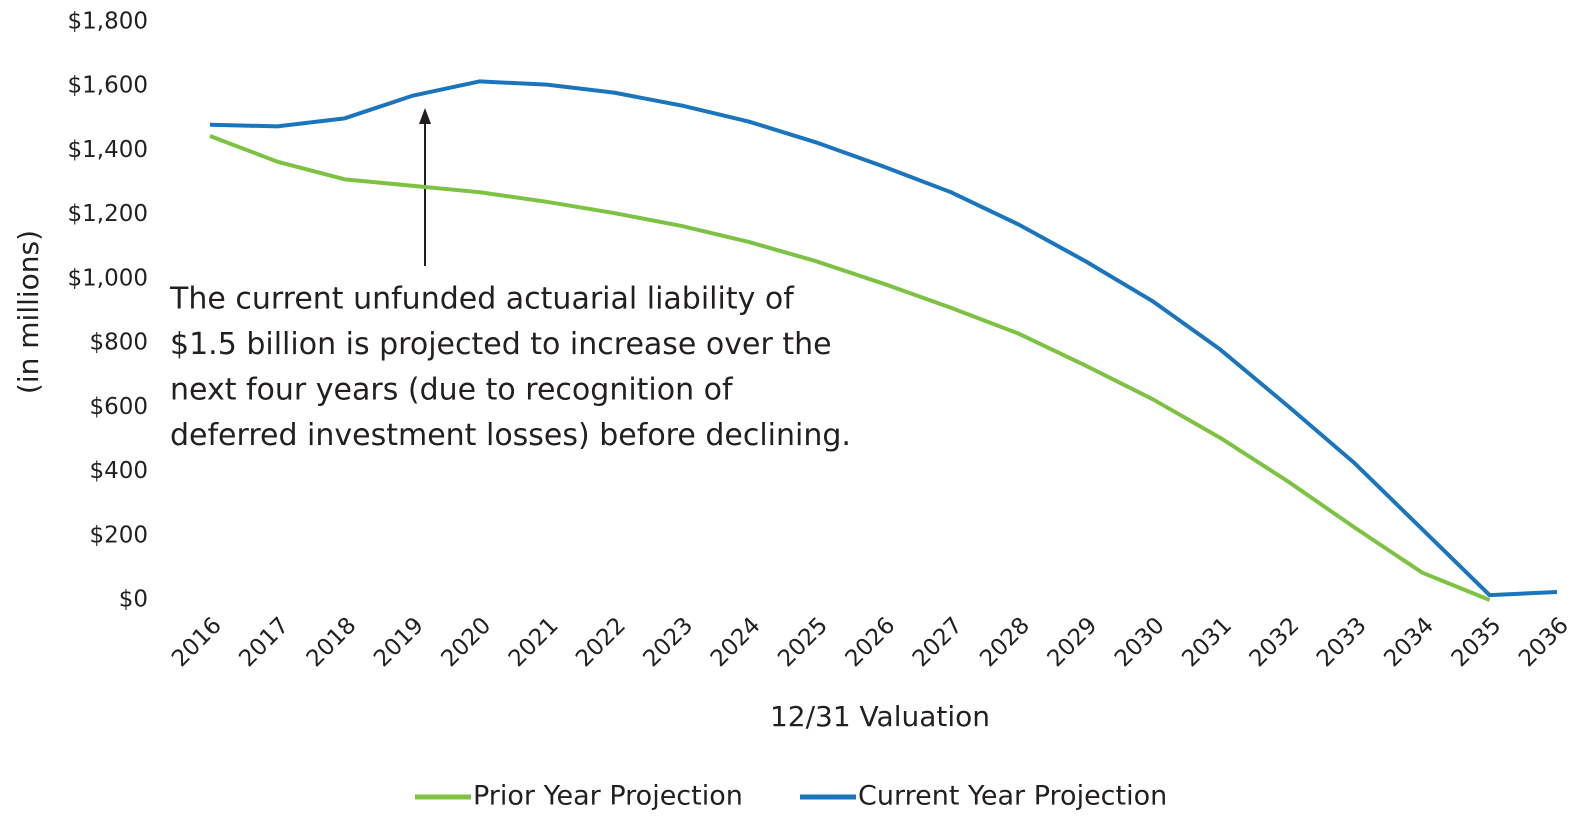 The height and width of the screenshot is (820, 1579). Describe the element at coordinates (1409, 642) in the screenshot. I see `x-tick-label: 2034` at that location.